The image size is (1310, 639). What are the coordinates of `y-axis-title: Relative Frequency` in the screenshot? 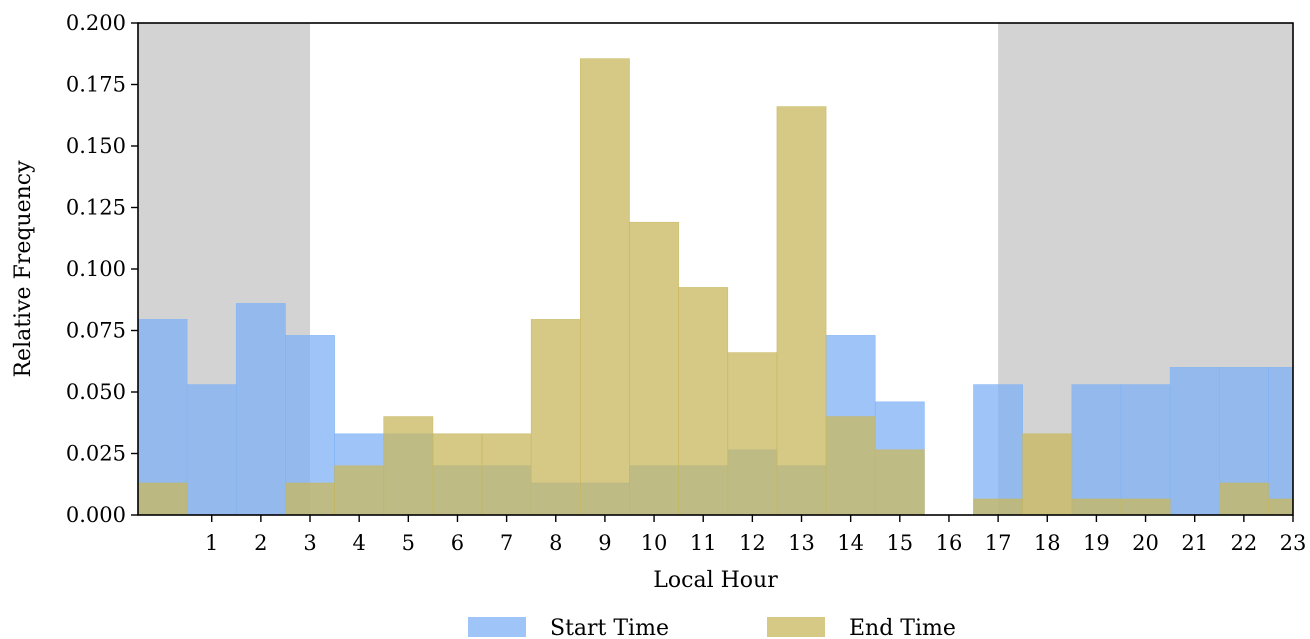 It's located at (23, 269).